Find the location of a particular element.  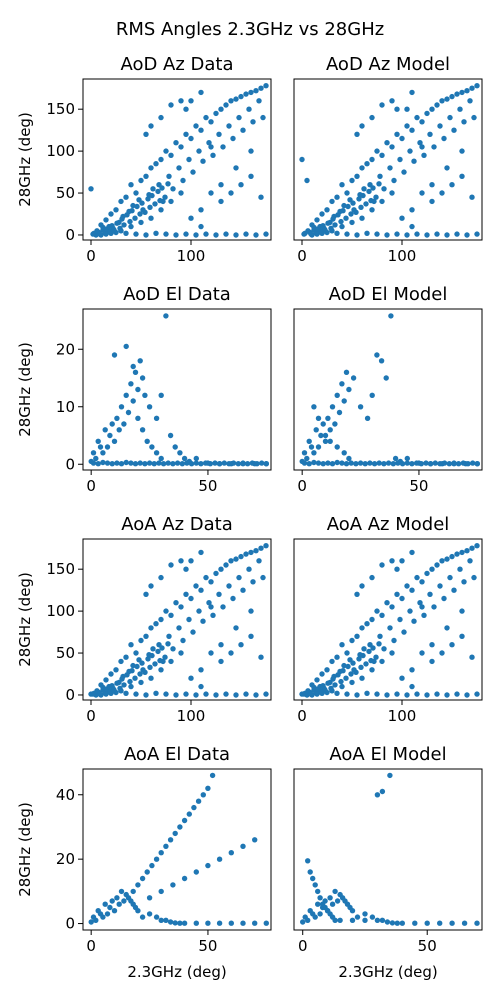

aod-el-model-xtick-label: 0 is located at coordinates (302, 486).